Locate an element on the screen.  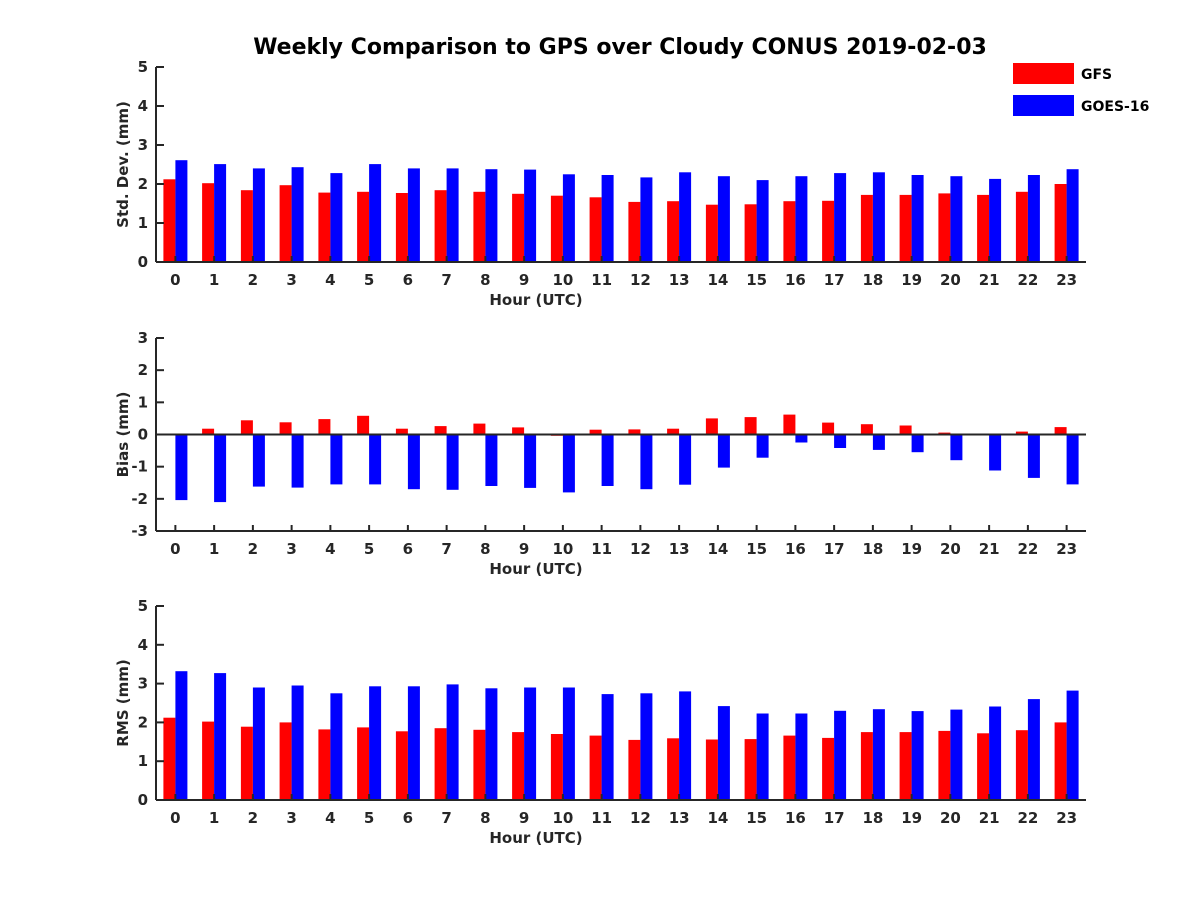
x-tick-label: 0 is located at coordinates (175, 549).